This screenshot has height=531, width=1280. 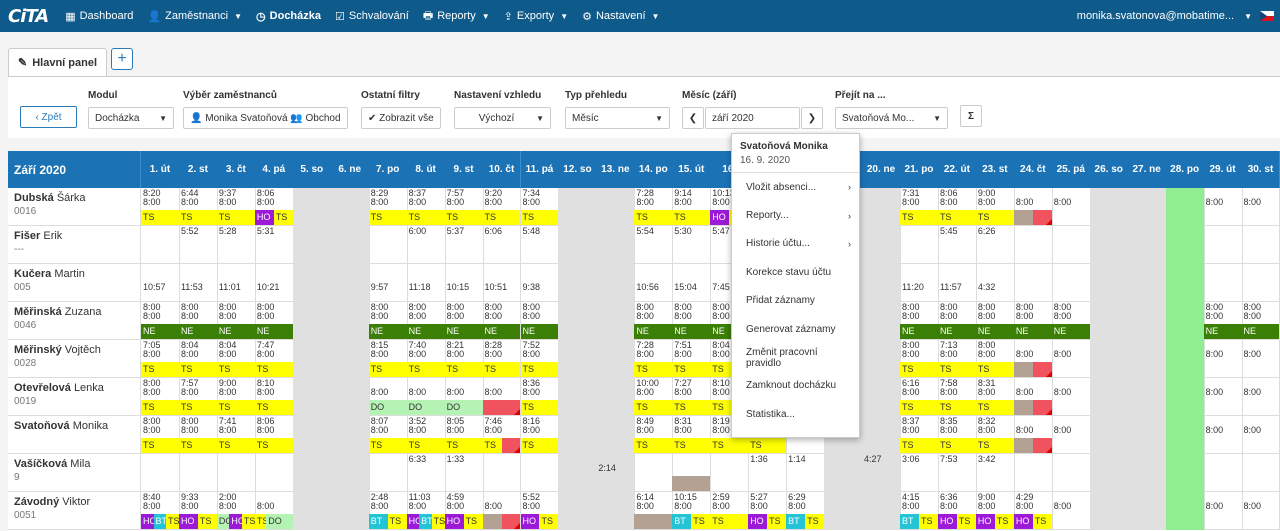 What do you see at coordinates (654, 359) in the screenshot?
I see `day-cell: 7:28 8:00 TS` at bounding box center [654, 359].